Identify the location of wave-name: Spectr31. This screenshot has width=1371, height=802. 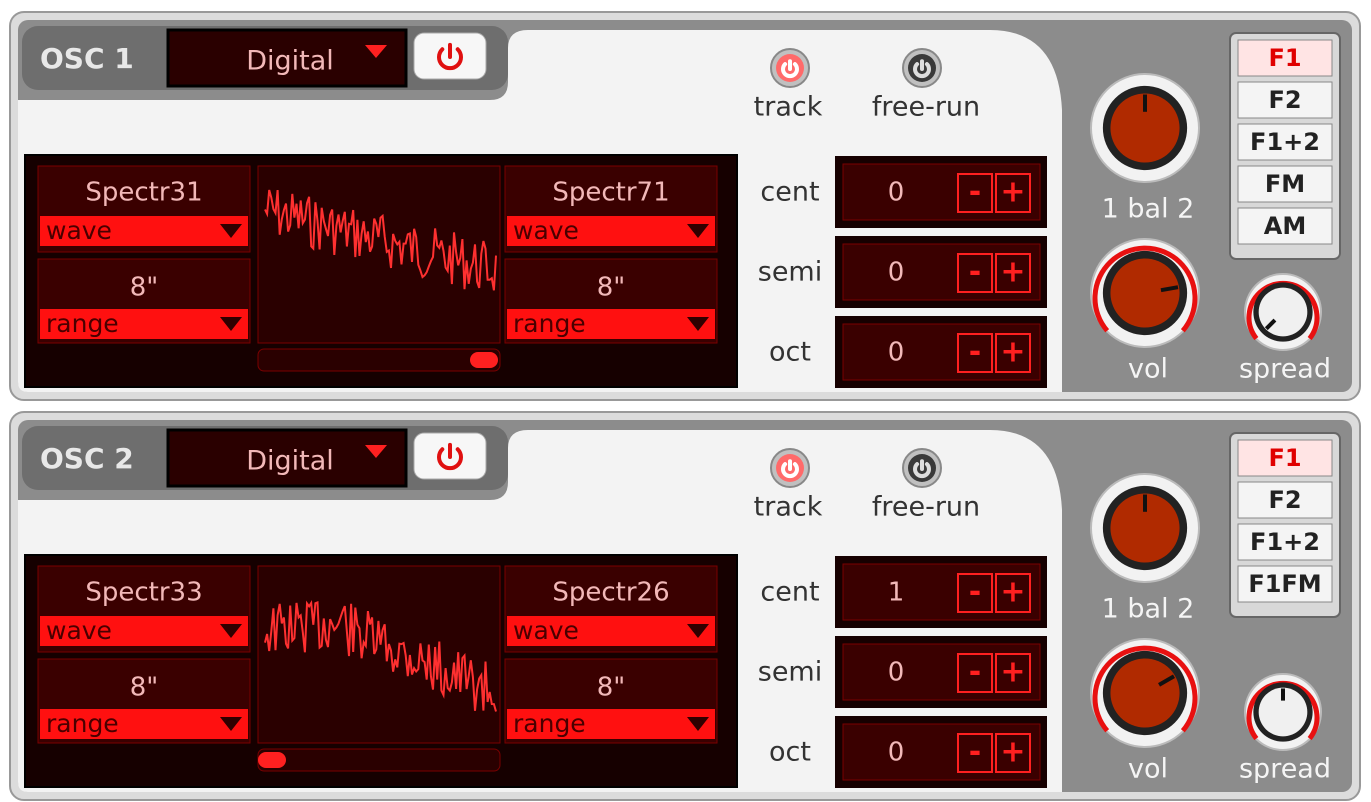
(143, 193).